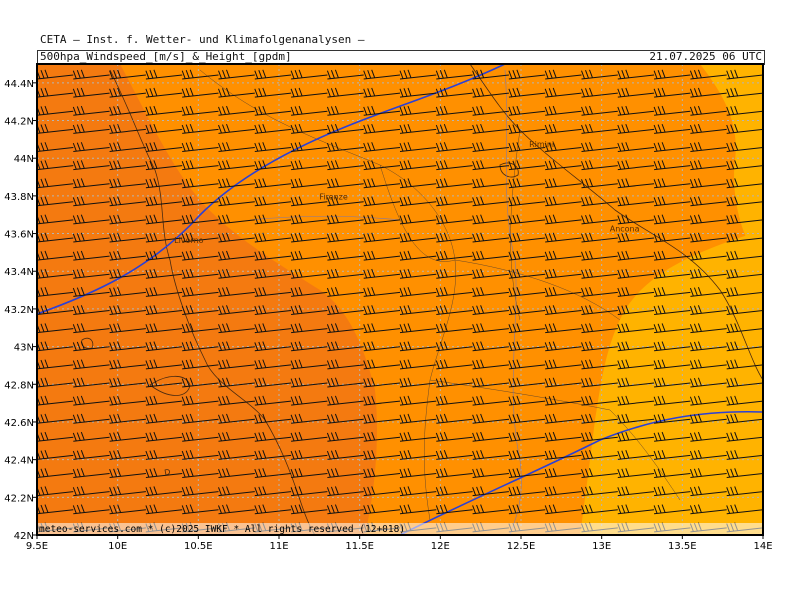 This screenshot has width=800, height=600. Describe the element at coordinates (19, 423) in the screenshot. I see `y-tick-label: 42.6N` at that location.